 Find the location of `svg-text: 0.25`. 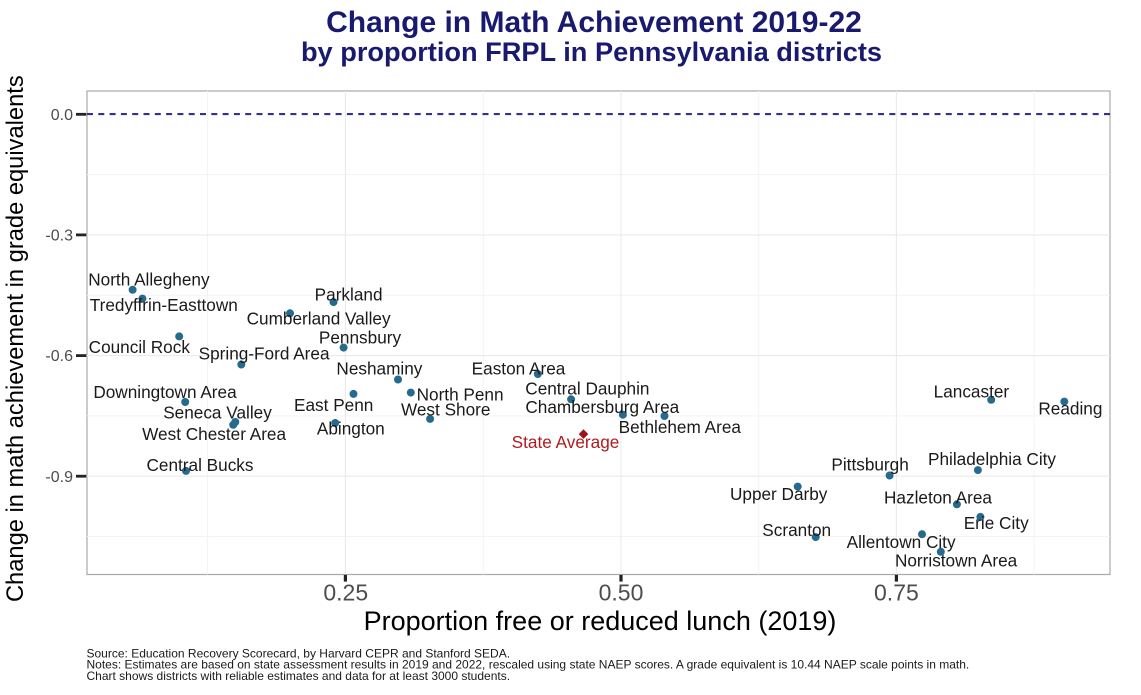

svg-text: 0.25 is located at coordinates (345, 593).